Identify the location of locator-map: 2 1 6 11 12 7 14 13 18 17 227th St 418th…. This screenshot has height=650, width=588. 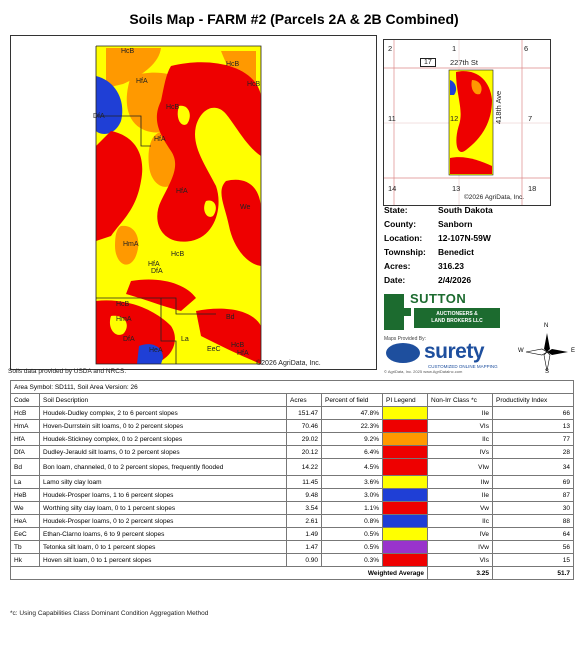
(467, 122).